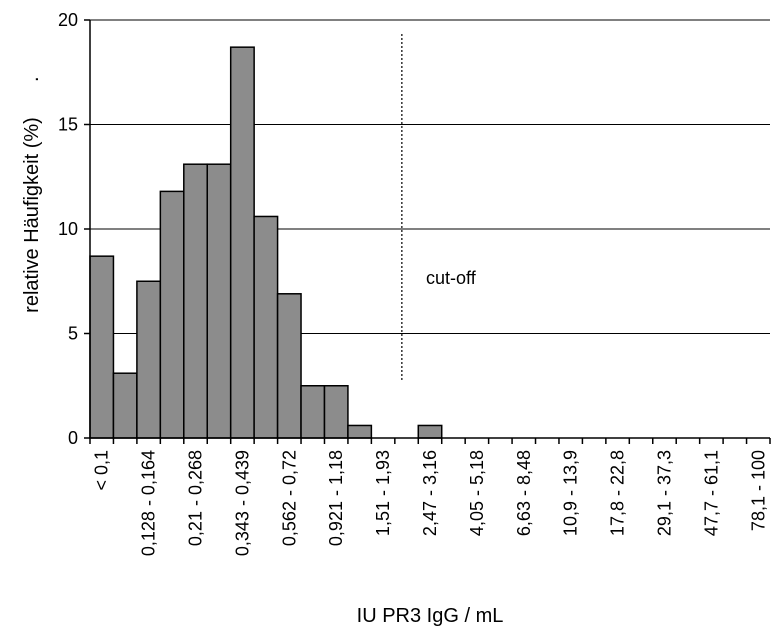 Image resolution: width=777 pixels, height=636 pixels. Describe the element at coordinates (430, 493) in the screenshot. I see `x-tick-label: 2,47 - 3,16` at that location.